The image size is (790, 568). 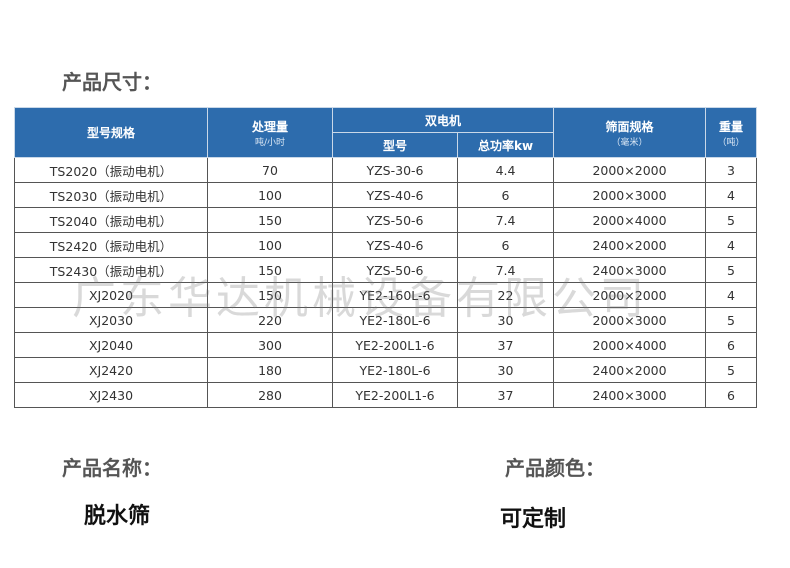 I want to click on cell-model: TS2020（振动电机）, so click(x=111, y=170).